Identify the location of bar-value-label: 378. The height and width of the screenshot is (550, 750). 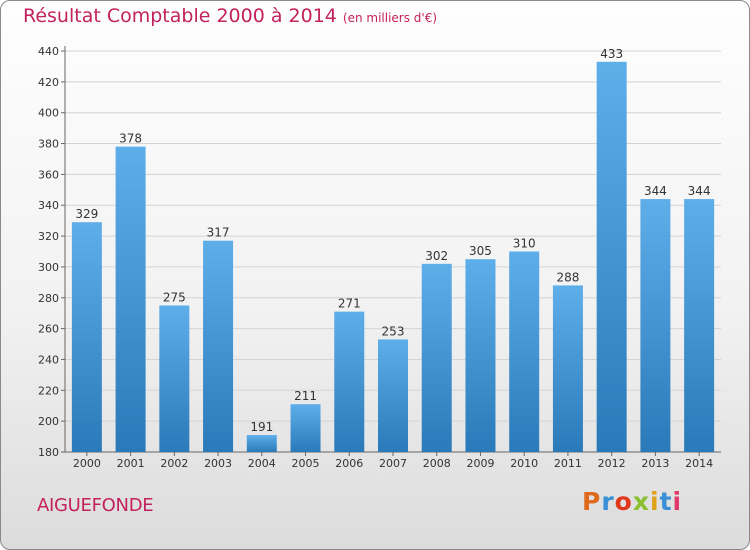
(130, 139).